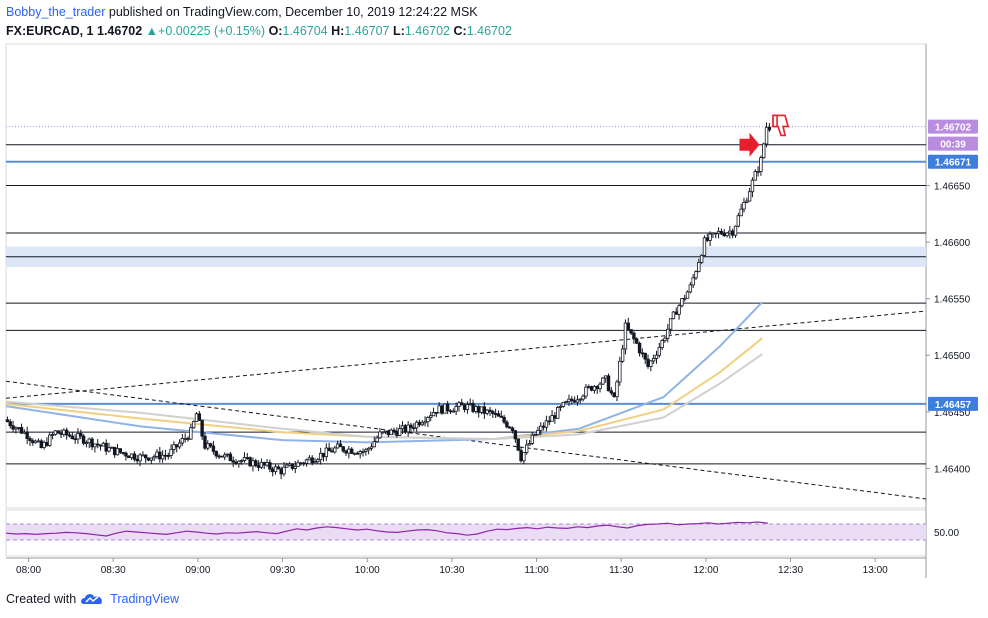  Describe the element at coordinates (953, 403) in the screenshot. I see `price-tag-level` at that location.